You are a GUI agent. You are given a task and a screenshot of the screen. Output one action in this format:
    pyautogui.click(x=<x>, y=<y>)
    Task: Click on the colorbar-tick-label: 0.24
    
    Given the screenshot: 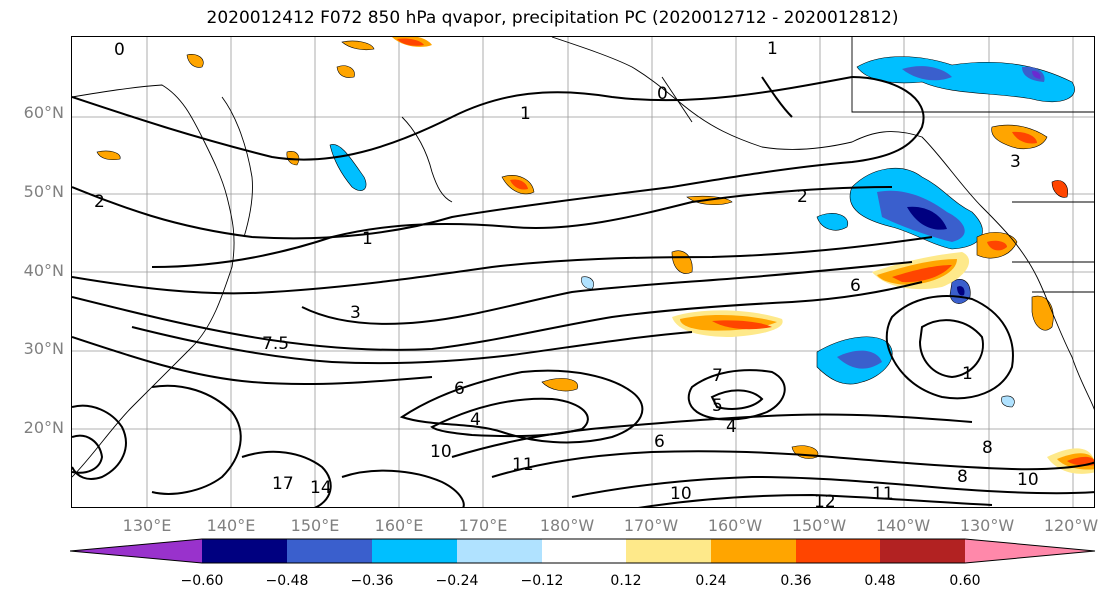 What is the action you would take?
    pyautogui.click(x=711, y=581)
    